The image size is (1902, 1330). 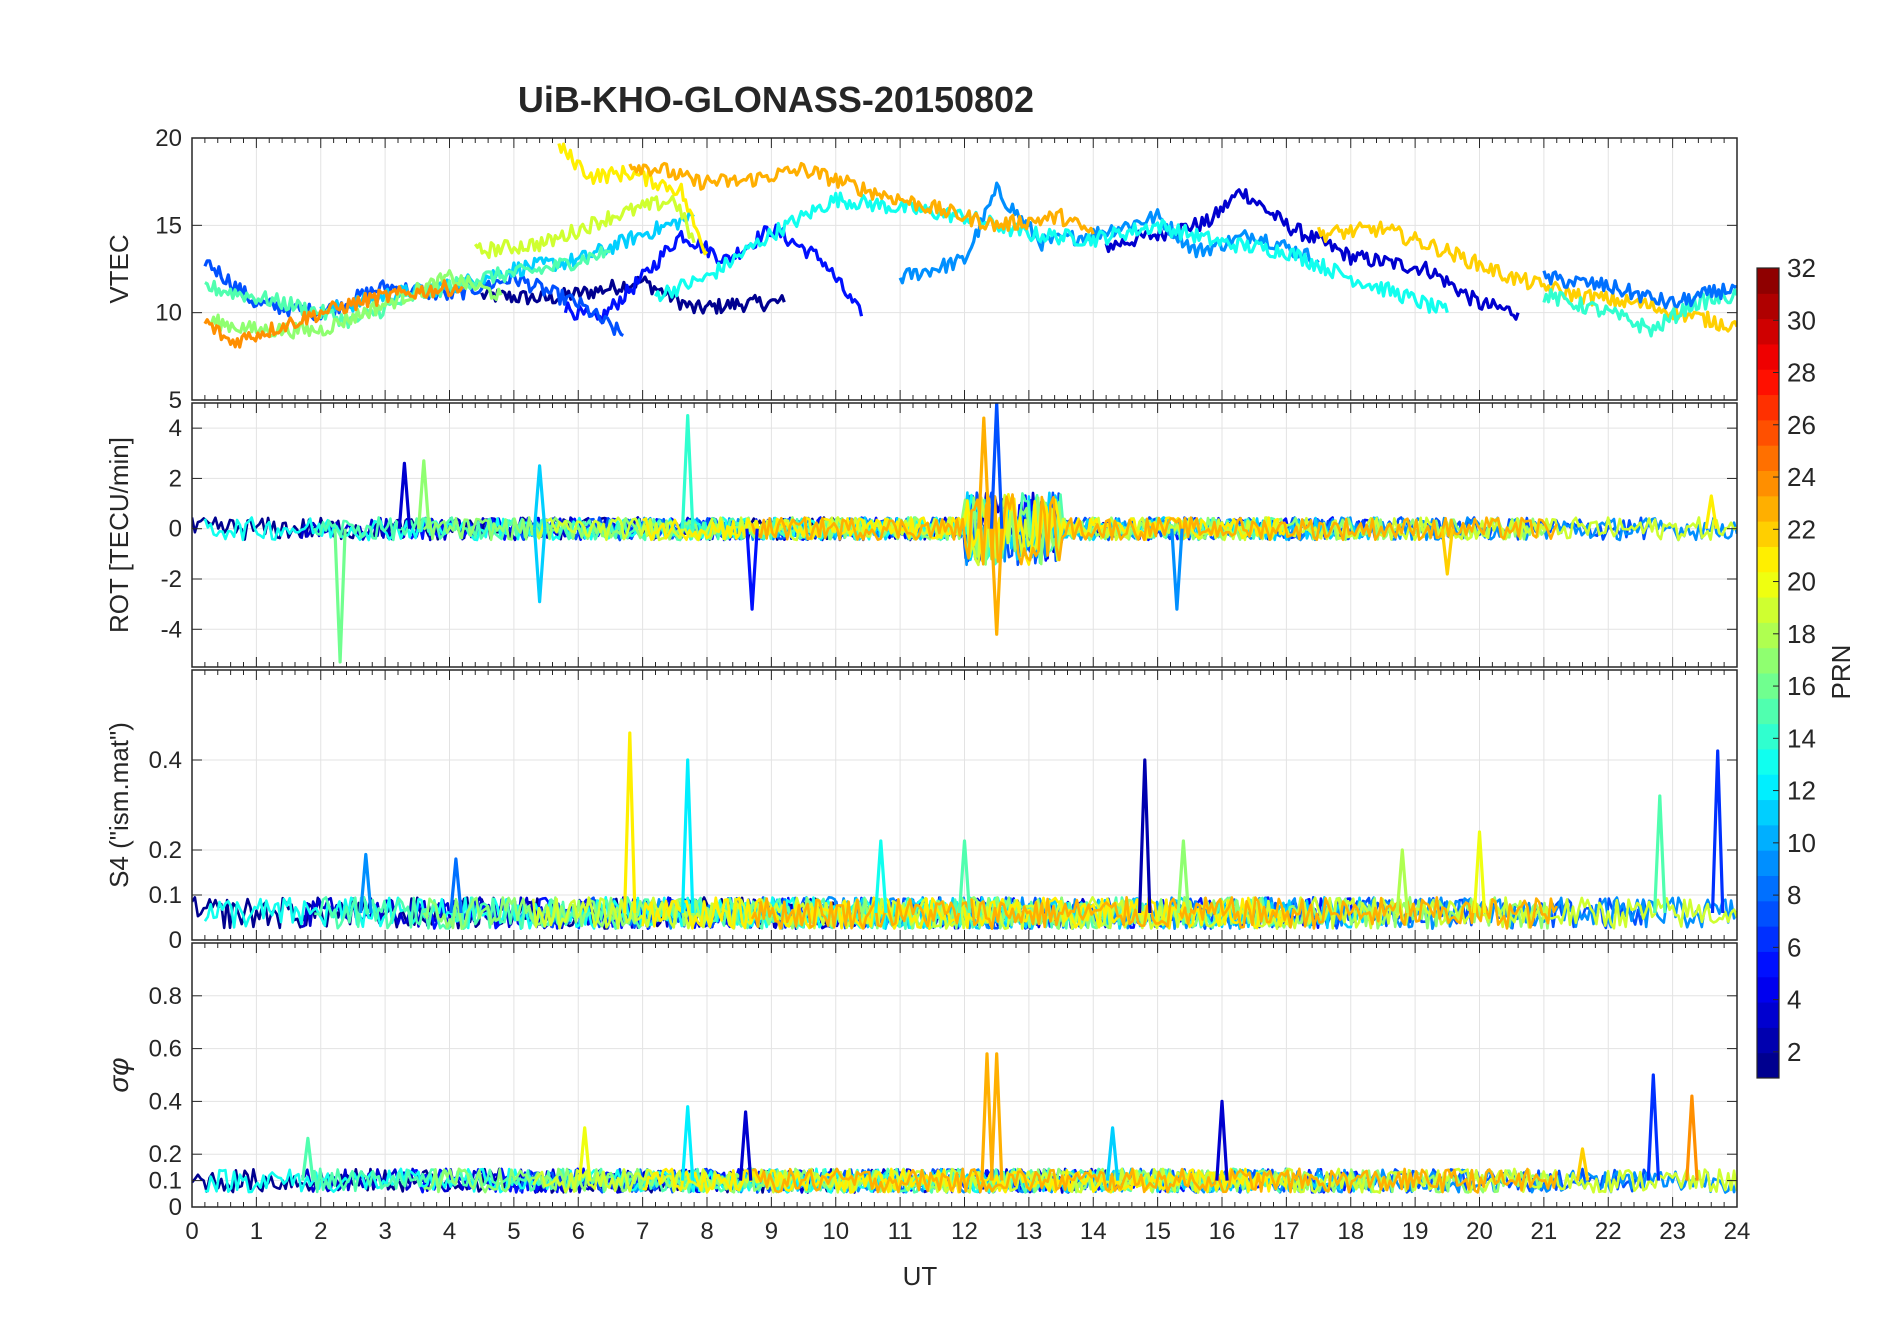 What do you see at coordinates (835, 1231) in the screenshot?
I see `x-tick-label: 10` at bounding box center [835, 1231].